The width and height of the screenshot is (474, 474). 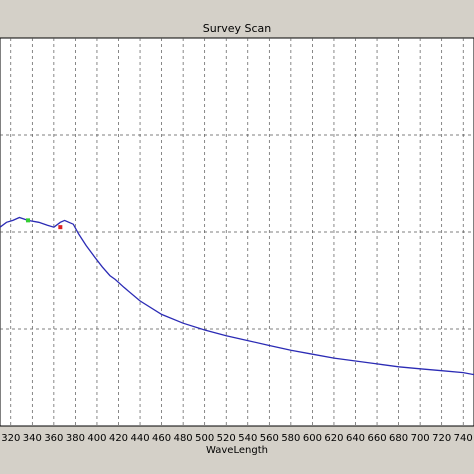 What do you see at coordinates (441, 438) in the screenshot?
I see `x-tick-label: 720` at bounding box center [441, 438].